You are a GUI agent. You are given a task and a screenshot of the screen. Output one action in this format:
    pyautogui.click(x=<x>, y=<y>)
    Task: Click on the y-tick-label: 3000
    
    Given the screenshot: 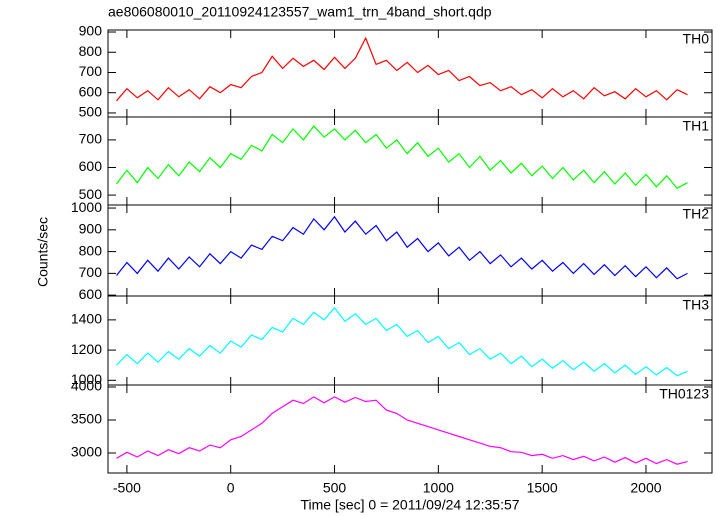 What is the action you would take?
    pyautogui.click(x=86, y=452)
    